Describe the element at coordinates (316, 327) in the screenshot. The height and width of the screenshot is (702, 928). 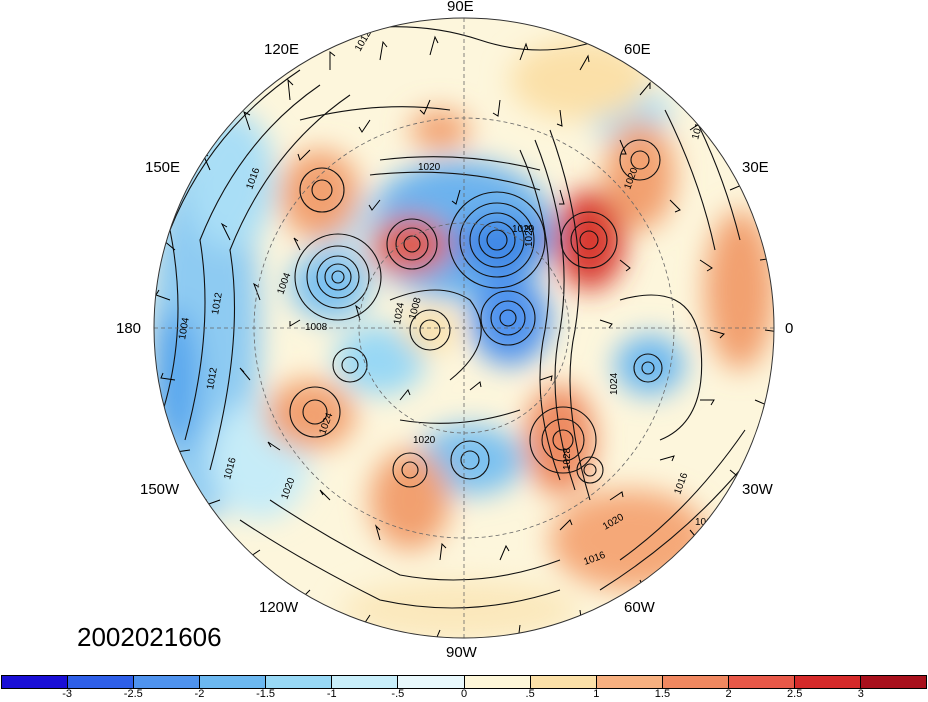
I see `isobar-label: 1008` at that location.